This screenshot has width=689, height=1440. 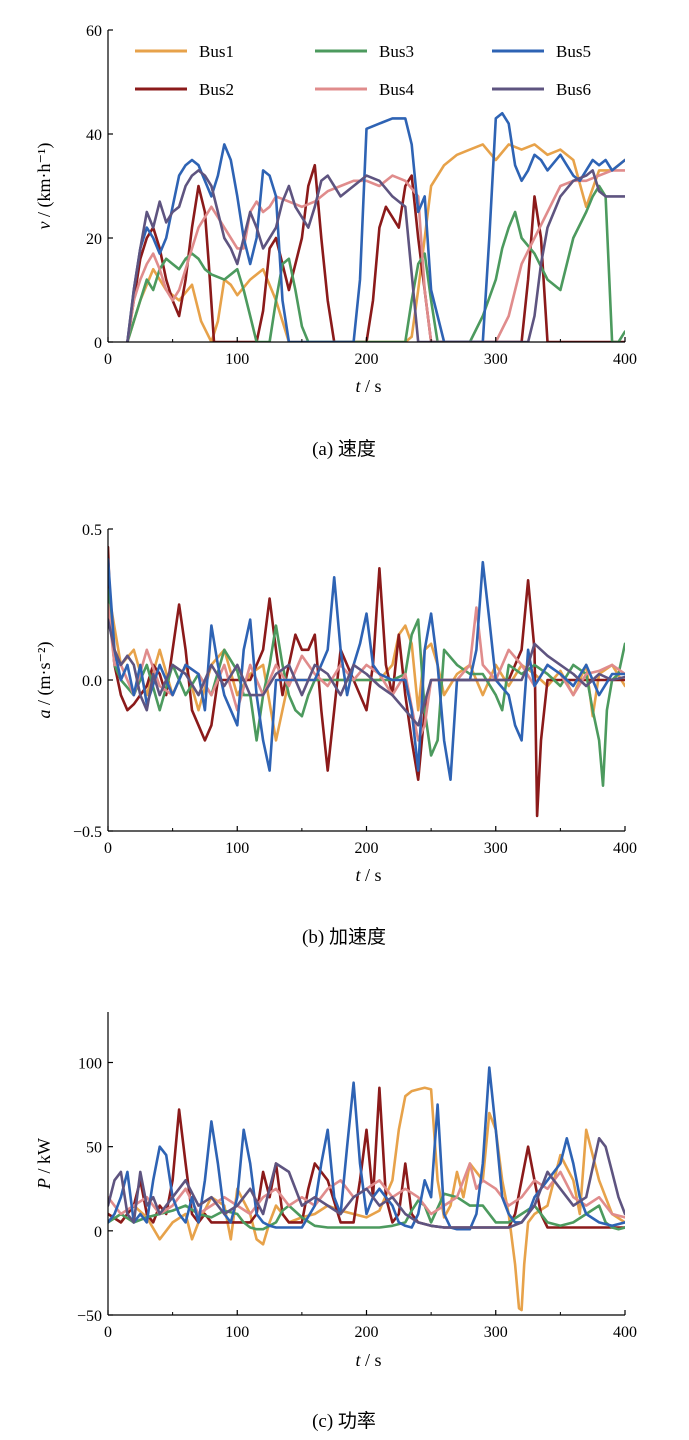 I want to click on legend: Bus1 Bus2 Bus3 Bus4 Bus5 Bus6, so click(x=363, y=70).